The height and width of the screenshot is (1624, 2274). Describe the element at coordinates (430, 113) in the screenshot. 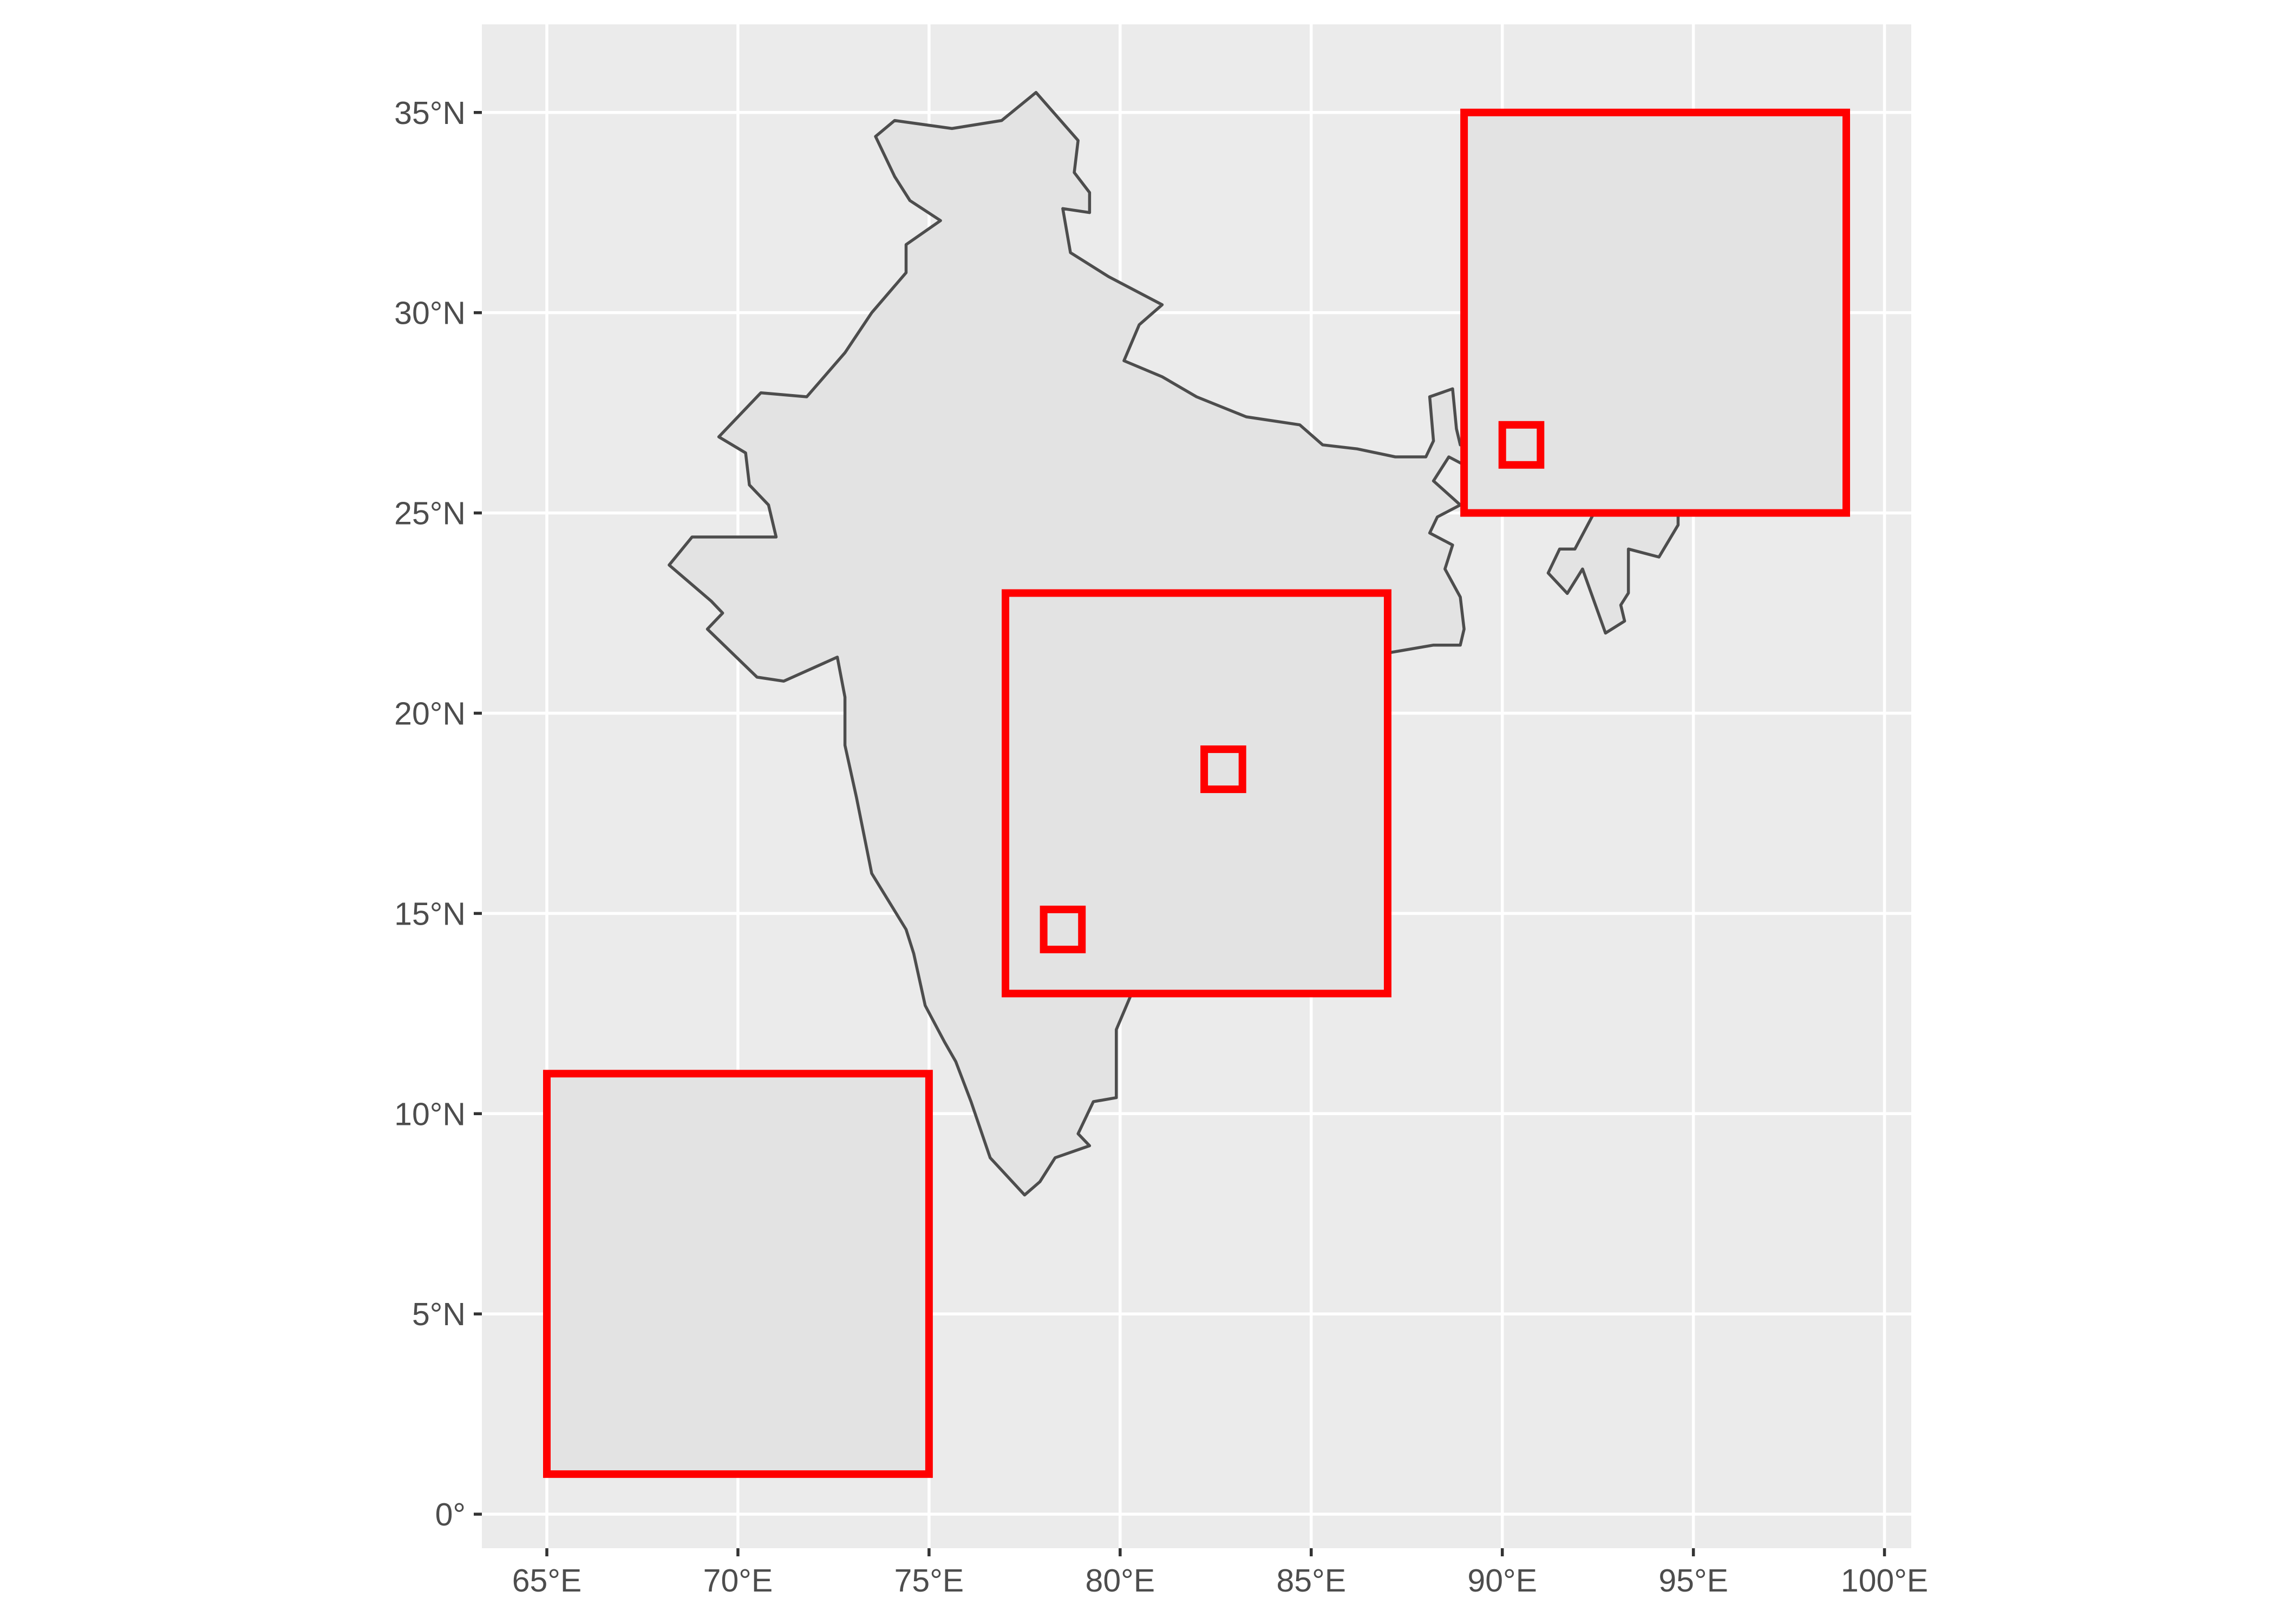

I see `y-tick-label: 35°N` at that location.